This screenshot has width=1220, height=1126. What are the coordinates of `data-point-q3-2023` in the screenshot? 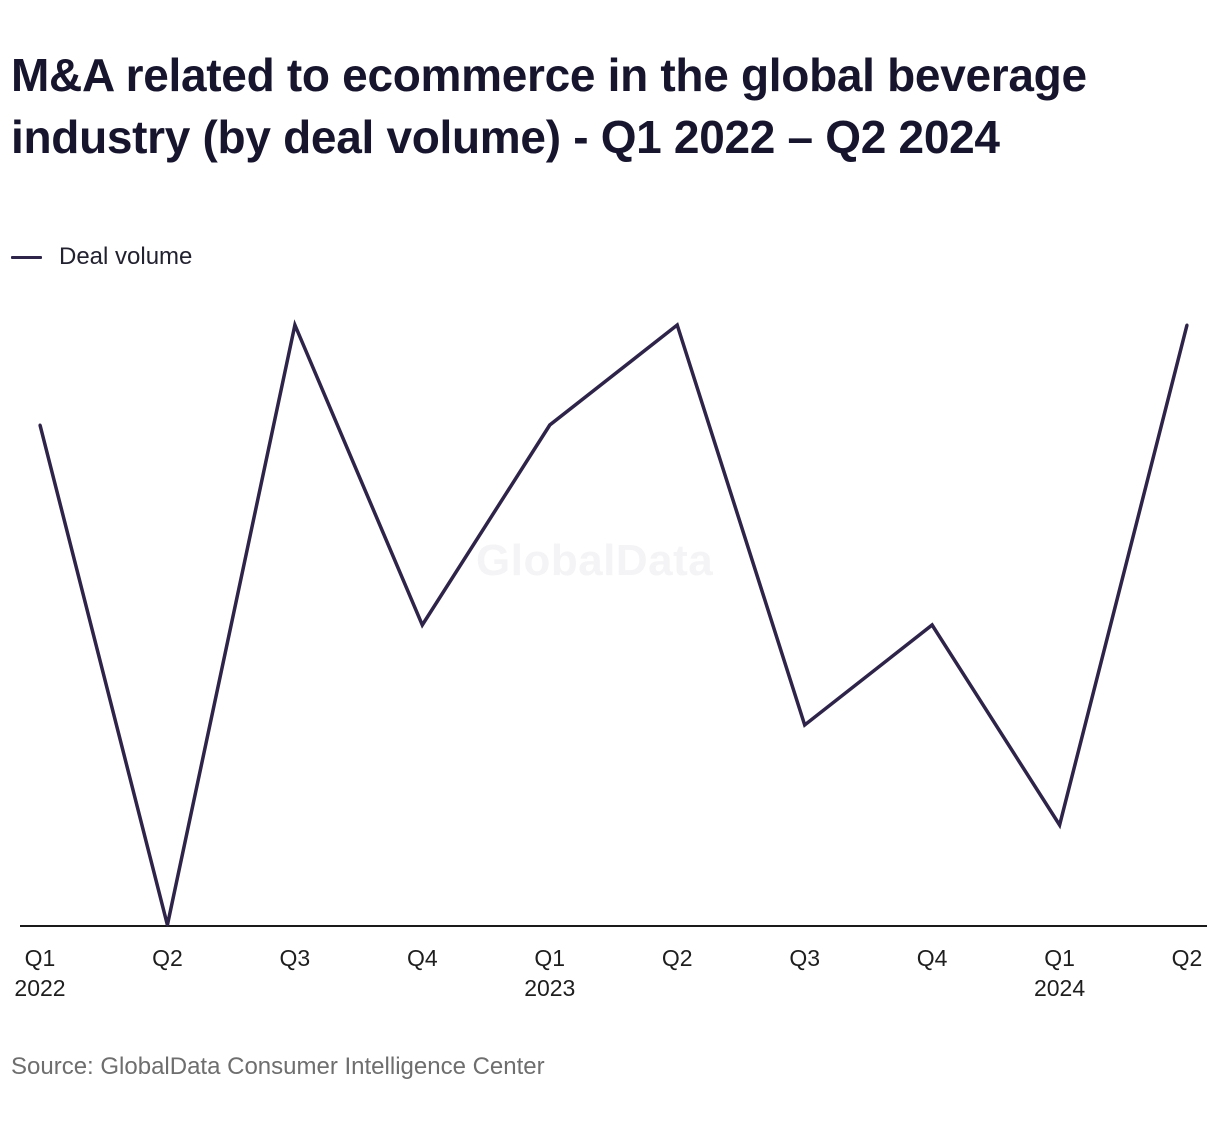 It's located at (805, 725).